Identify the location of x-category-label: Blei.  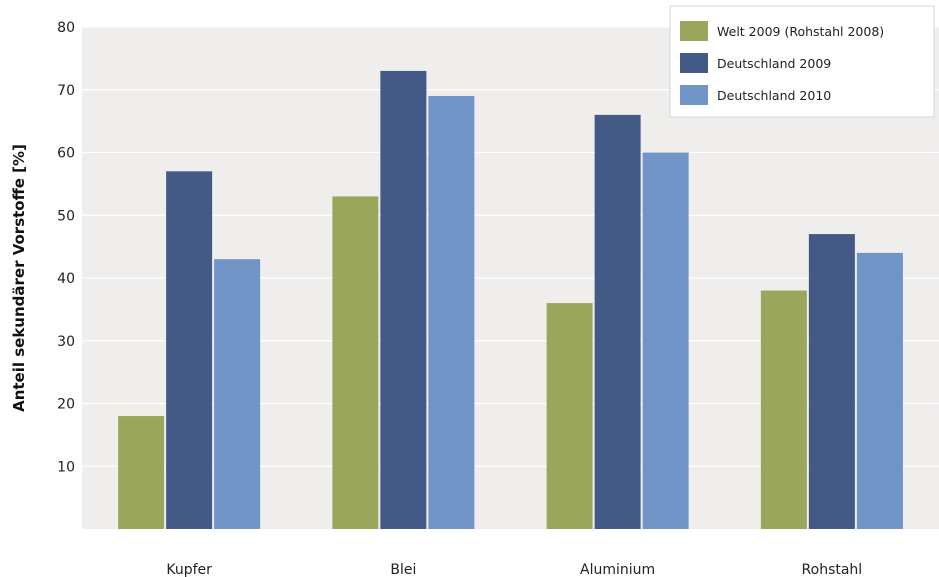
(403, 569).